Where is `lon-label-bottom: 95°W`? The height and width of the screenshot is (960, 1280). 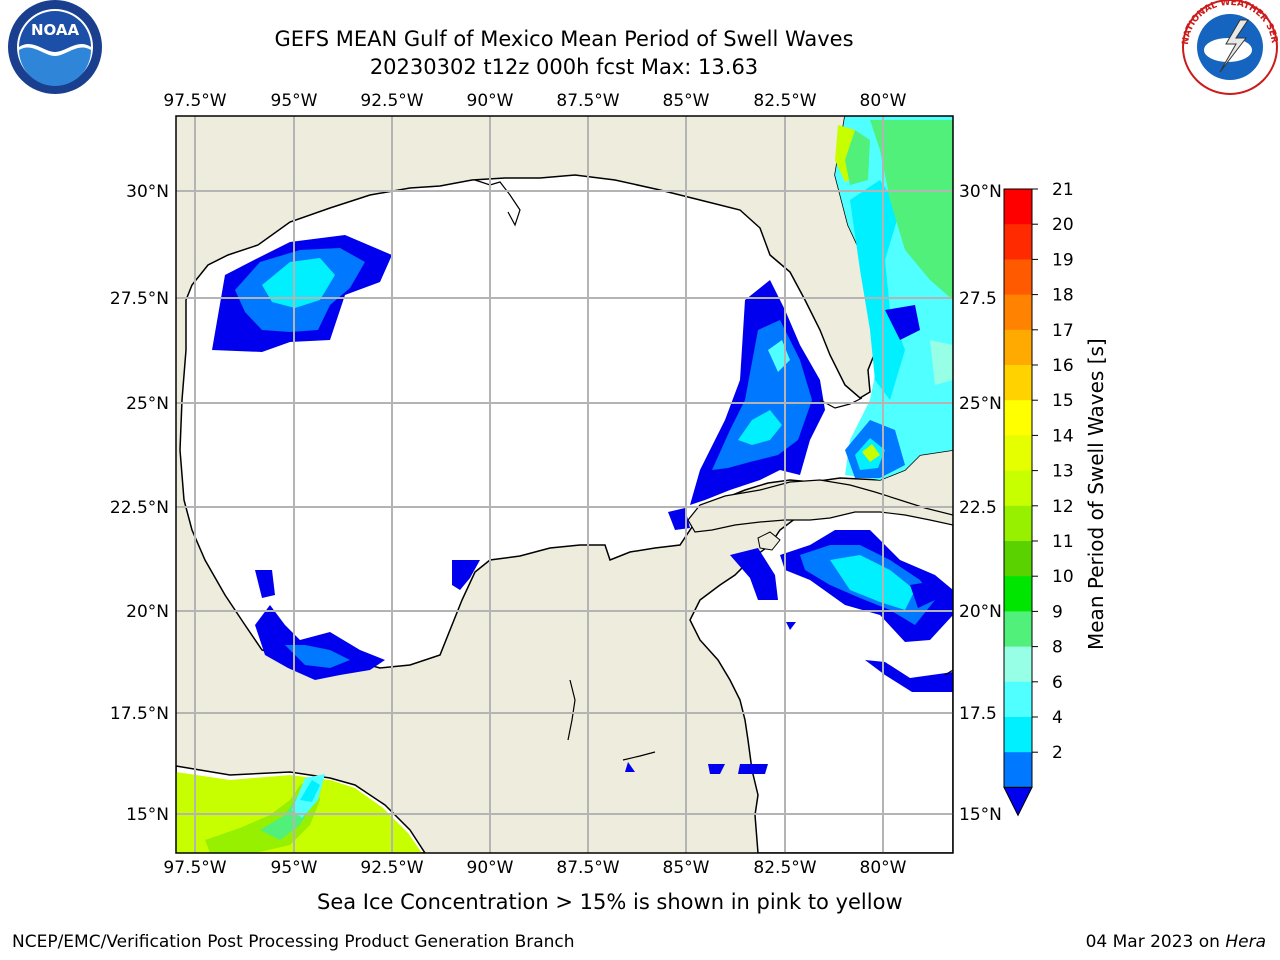
lon-label-bottom: 95°W is located at coordinates (294, 868).